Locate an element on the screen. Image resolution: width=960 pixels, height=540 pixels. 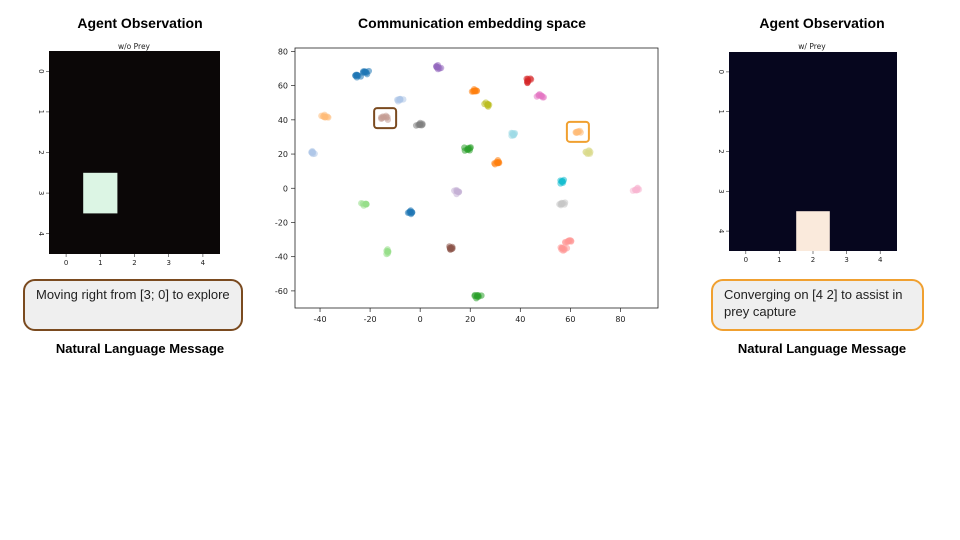
right-plot-title: w/ Prey is located at coordinates (812, 46).